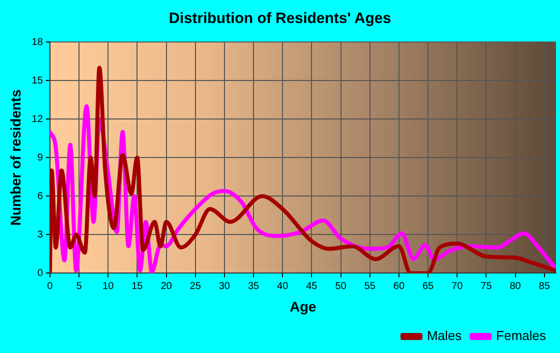  What do you see at coordinates (15, 157) in the screenshot?
I see `y-axis-title: Number of residents` at bounding box center [15, 157].